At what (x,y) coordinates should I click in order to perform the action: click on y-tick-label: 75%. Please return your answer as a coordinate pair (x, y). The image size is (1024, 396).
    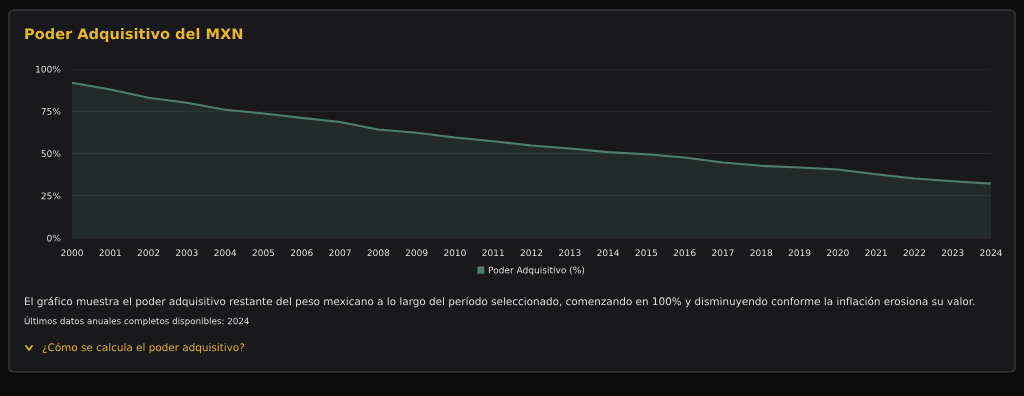
    Looking at the image, I should click on (51, 111).